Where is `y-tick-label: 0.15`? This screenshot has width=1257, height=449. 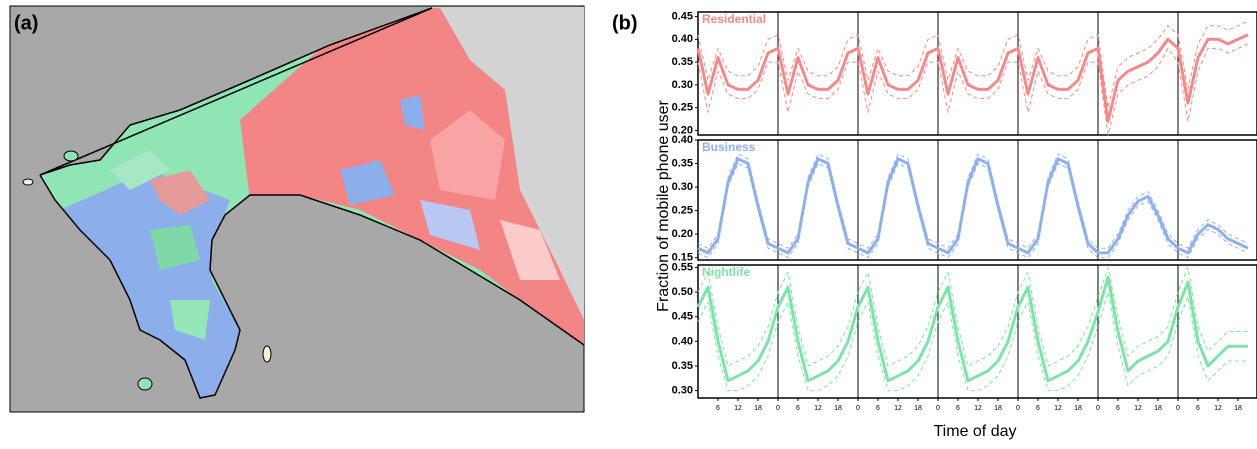 y-tick-label: 0.15 is located at coordinates (682, 258).